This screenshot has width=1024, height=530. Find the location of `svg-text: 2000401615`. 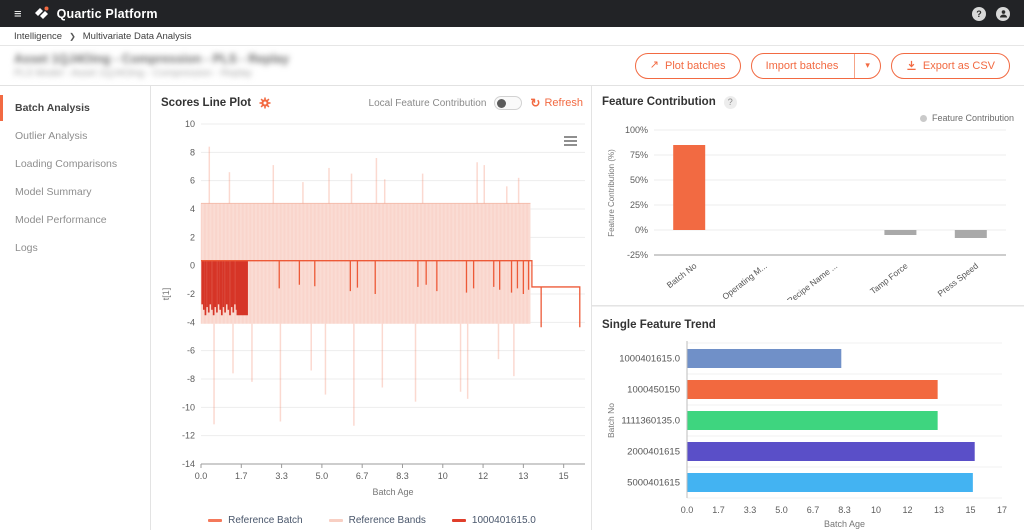

svg-text: 2000401615 is located at coordinates (653, 452).